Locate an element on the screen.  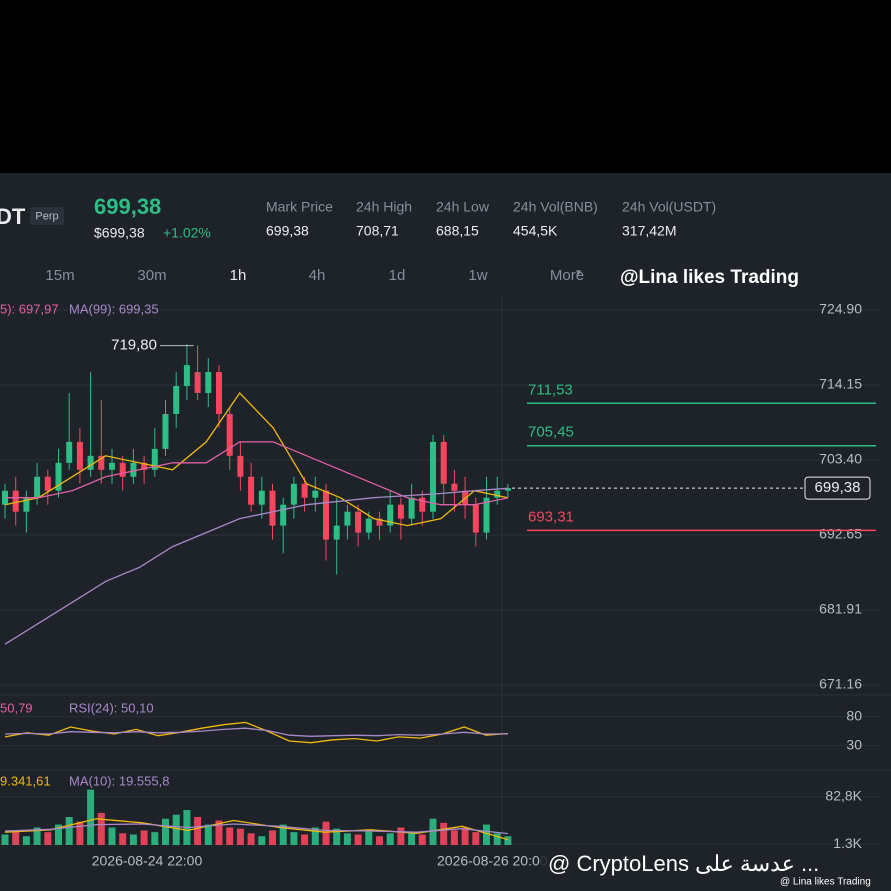
symbol: DT is located at coordinates (13, 216).